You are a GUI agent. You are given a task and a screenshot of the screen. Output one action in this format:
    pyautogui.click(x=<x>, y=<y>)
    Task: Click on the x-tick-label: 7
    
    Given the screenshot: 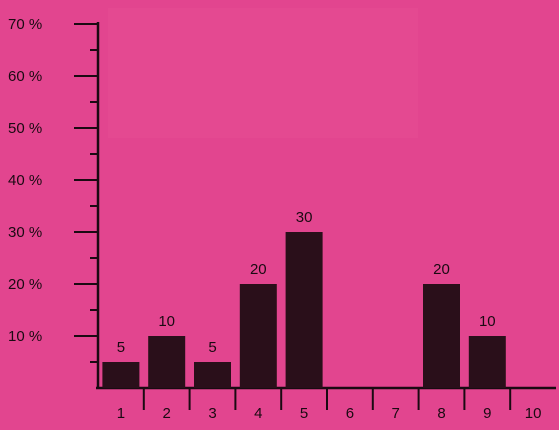 What is the action you would take?
    pyautogui.click(x=396, y=413)
    